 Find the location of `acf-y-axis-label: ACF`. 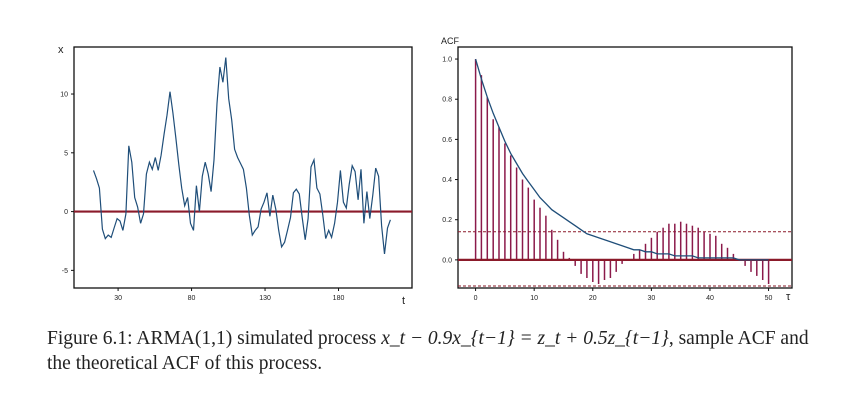

acf-y-axis-label: ACF is located at coordinates (450, 41).